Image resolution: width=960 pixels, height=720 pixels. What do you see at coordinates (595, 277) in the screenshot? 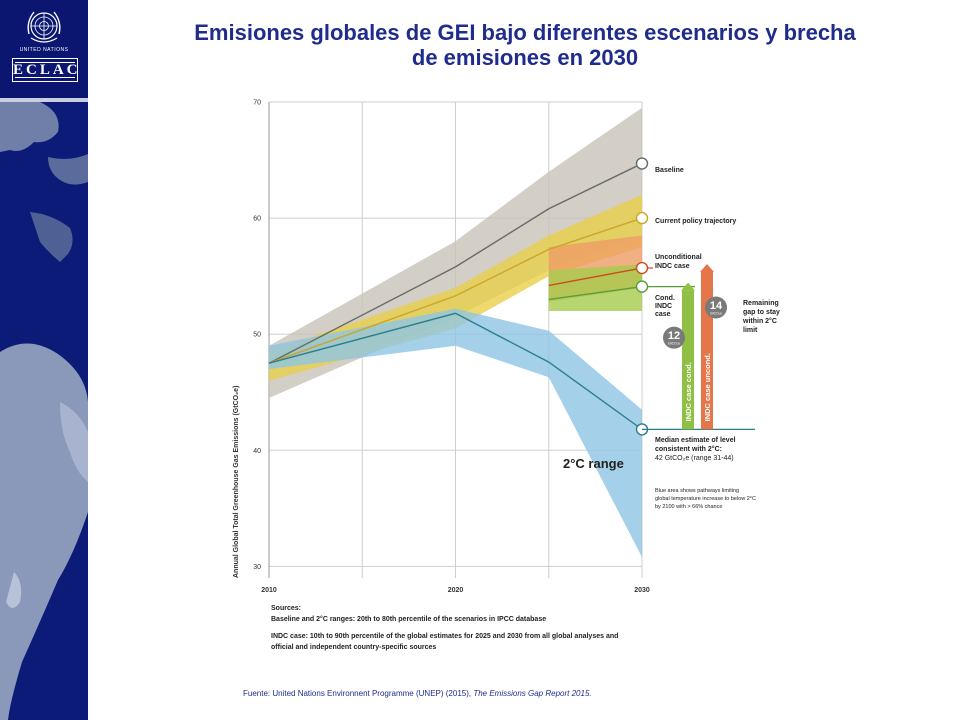
I see `line-unconditional-indc-case` at bounding box center [595, 277].